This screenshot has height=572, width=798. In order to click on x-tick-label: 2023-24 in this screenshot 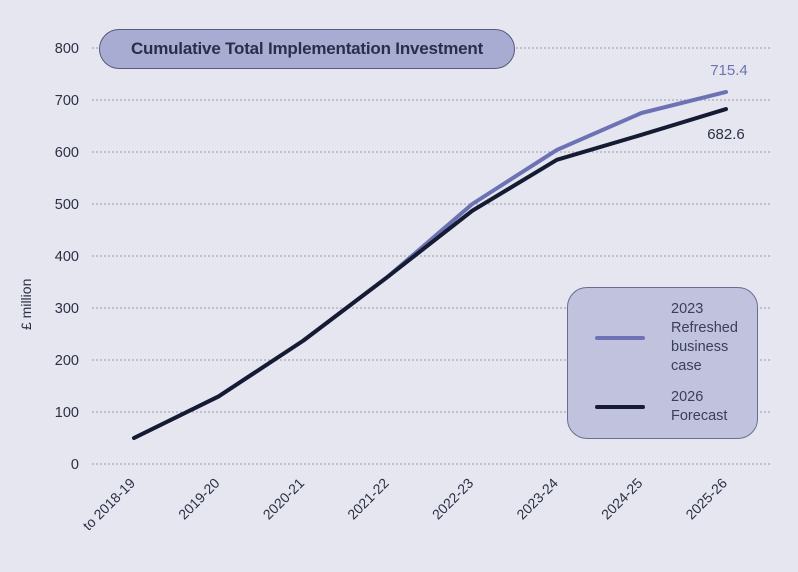, I will do `click(537, 499)`.